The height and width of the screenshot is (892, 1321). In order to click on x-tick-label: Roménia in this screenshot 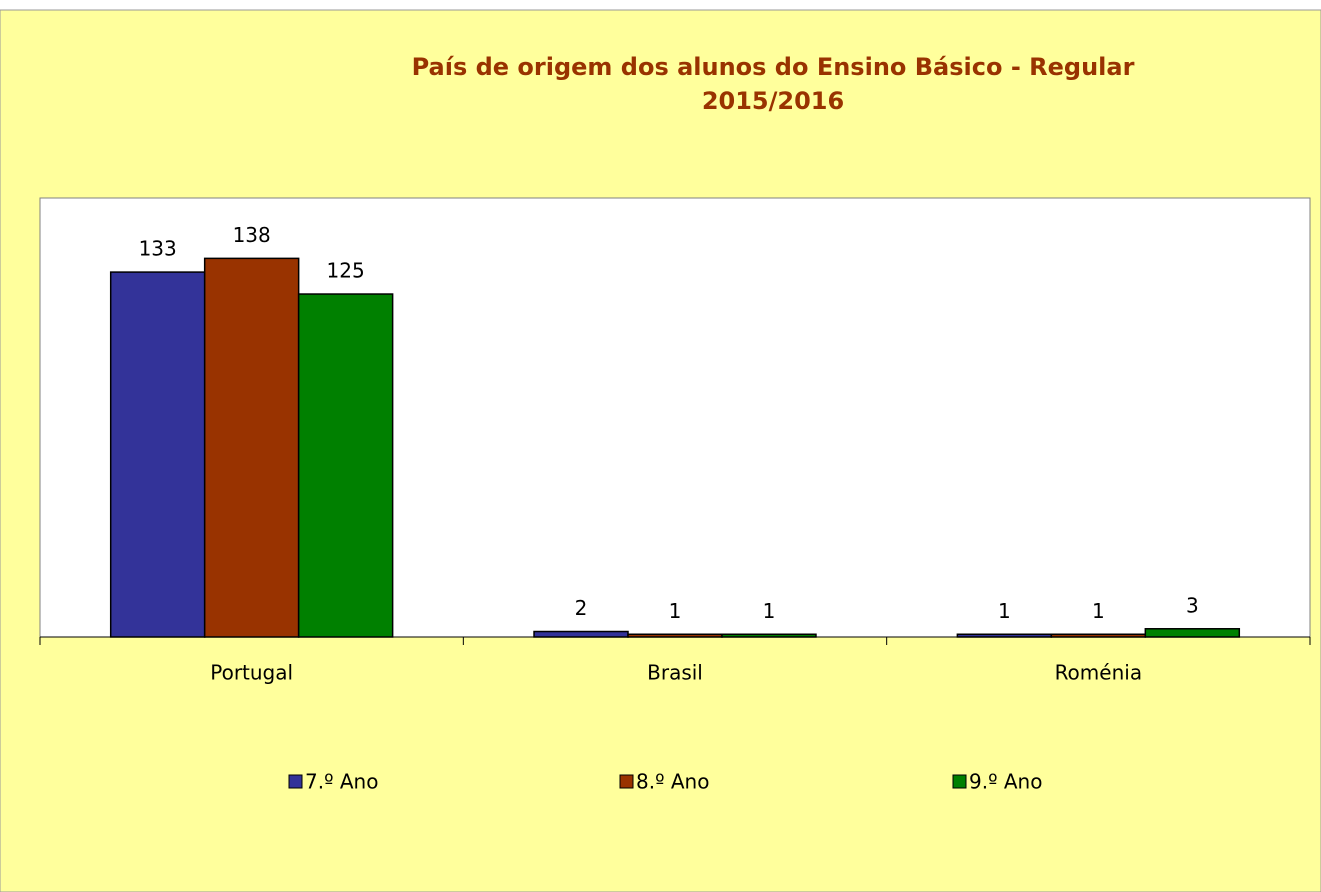, I will do `click(1099, 673)`.